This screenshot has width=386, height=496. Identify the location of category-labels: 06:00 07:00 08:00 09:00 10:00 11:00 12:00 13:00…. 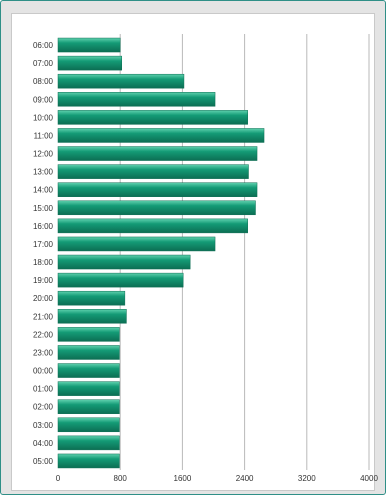
(43, 253).